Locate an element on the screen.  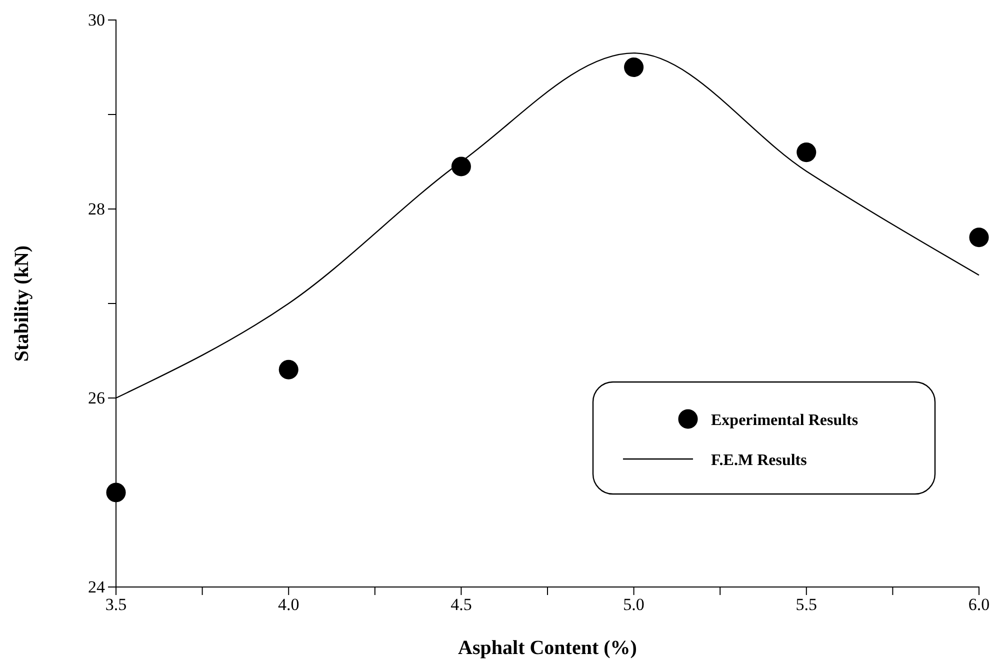
y-tick-label: 24 is located at coordinates (97, 586).